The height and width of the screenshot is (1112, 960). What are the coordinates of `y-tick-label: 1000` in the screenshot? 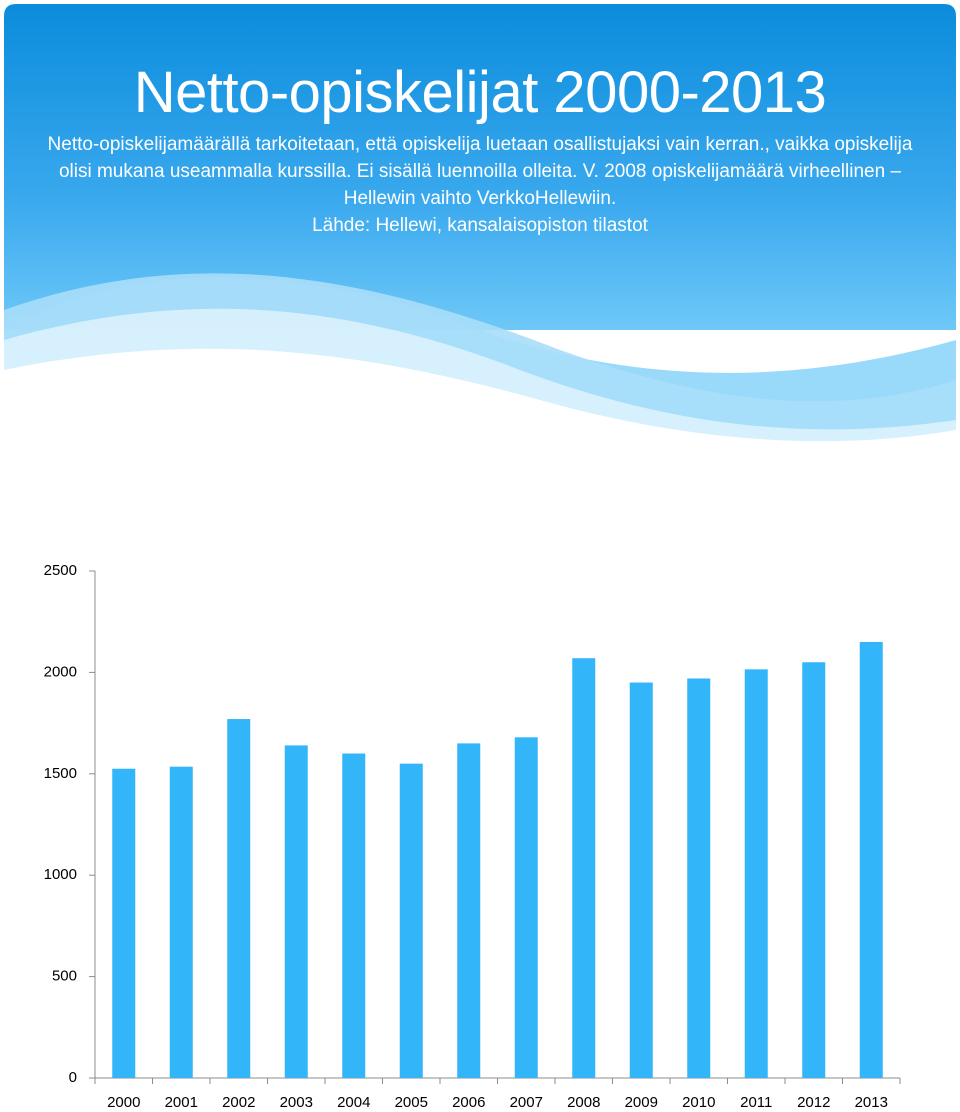 It's located at (60, 874).